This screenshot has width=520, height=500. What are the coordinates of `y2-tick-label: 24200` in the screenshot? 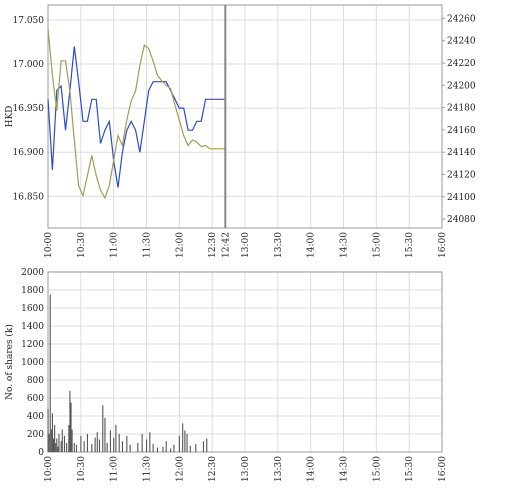 It's located at (461, 86).